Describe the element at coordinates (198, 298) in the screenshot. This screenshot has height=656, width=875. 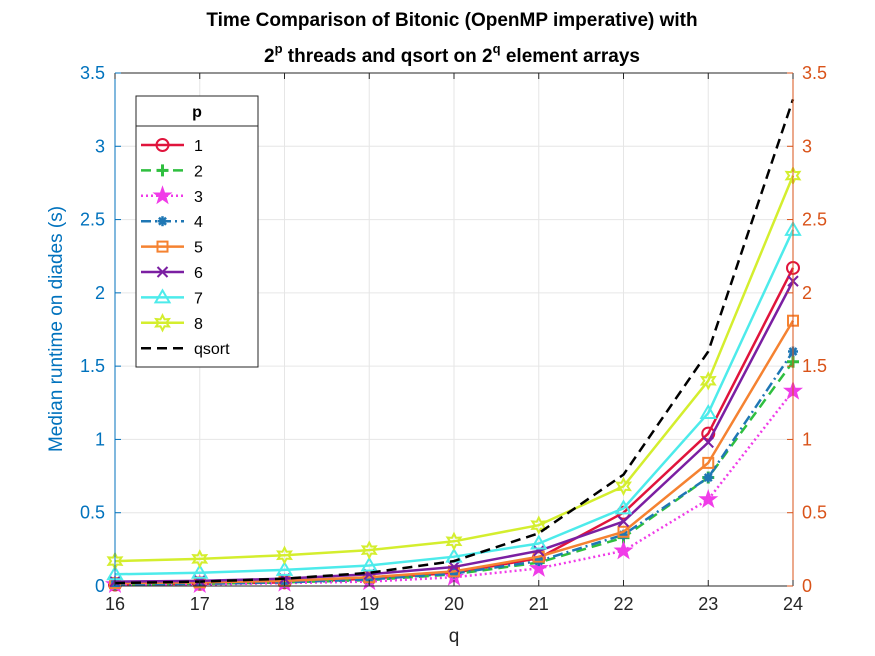
I see `legend-label-7: 7` at that location.